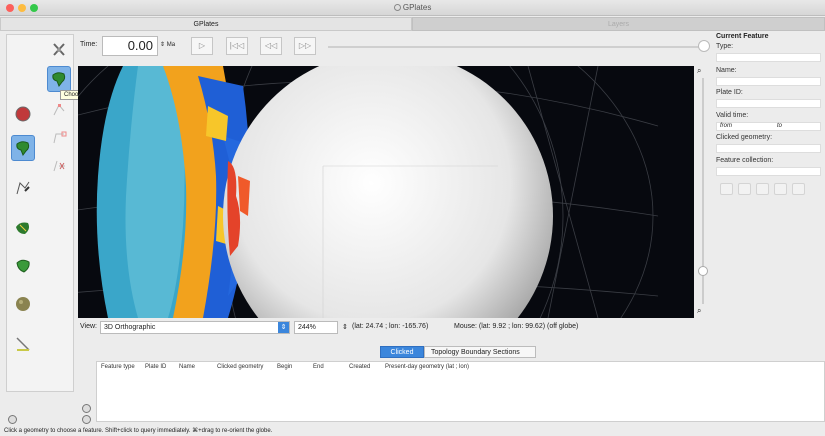 The height and width of the screenshot is (436, 825). I want to click on clicked-geometry-label: Clicked geometry:, so click(744, 137).